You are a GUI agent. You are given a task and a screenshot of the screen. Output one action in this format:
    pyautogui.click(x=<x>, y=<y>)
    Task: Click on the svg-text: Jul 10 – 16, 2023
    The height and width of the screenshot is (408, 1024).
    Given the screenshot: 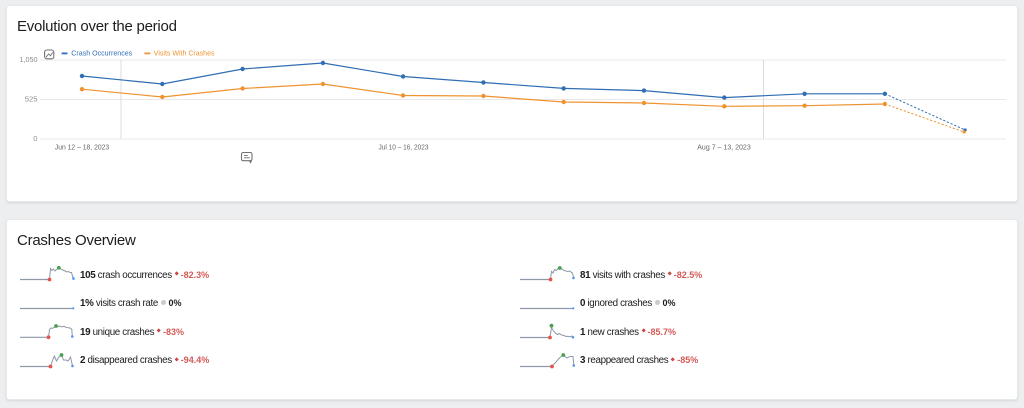 What is the action you would take?
    pyautogui.click(x=404, y=147)
    